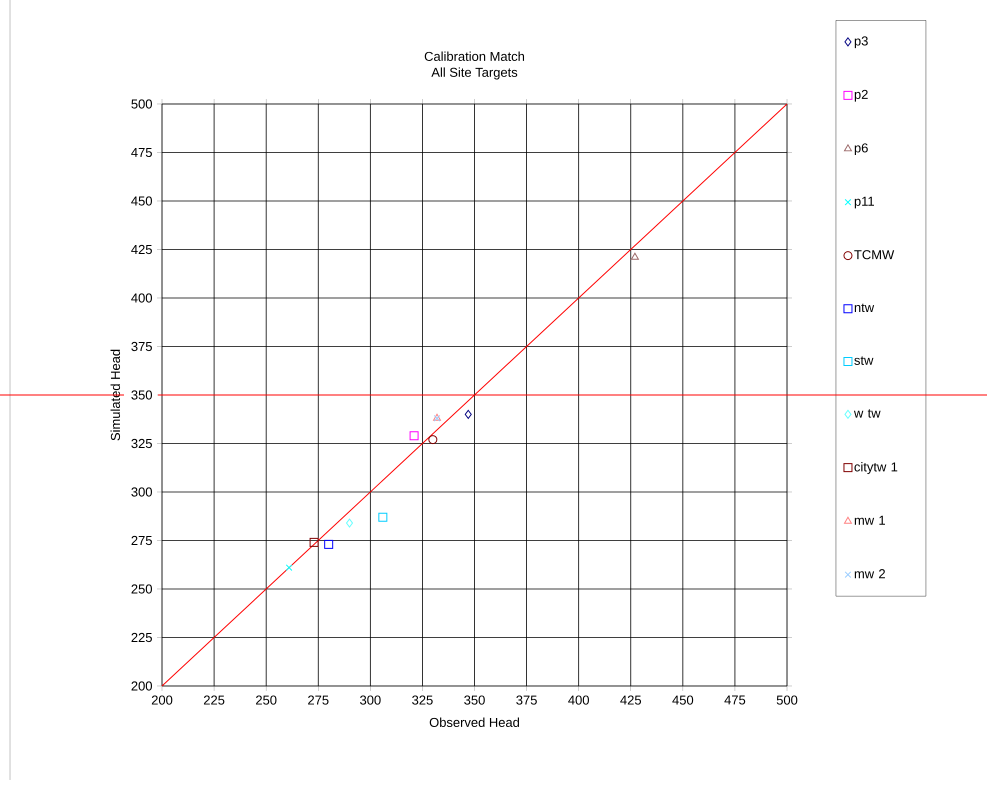  What do you see at coordinates (115, 395) in the screenshot?
I see `y-axis-title: Simulated Head` at bounding box center [115, 395].